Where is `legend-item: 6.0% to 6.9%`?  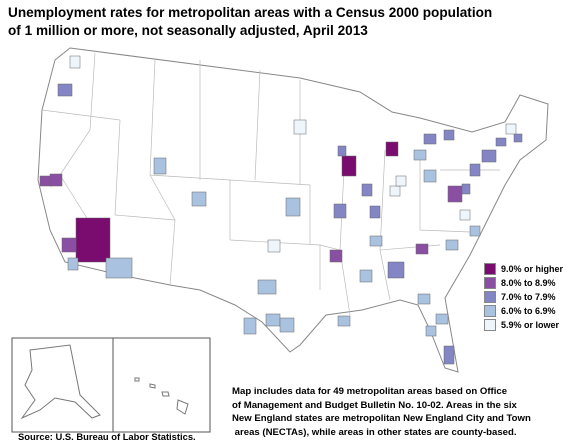 legend-item: 6.0% to 6.9% is located at coordinates (523, 311).